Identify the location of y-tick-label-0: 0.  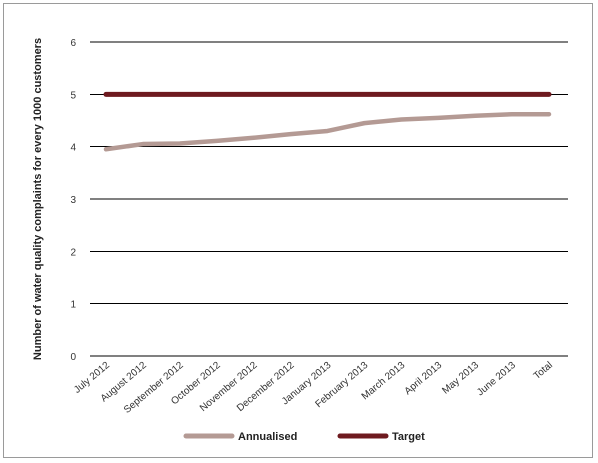
(73, 357).